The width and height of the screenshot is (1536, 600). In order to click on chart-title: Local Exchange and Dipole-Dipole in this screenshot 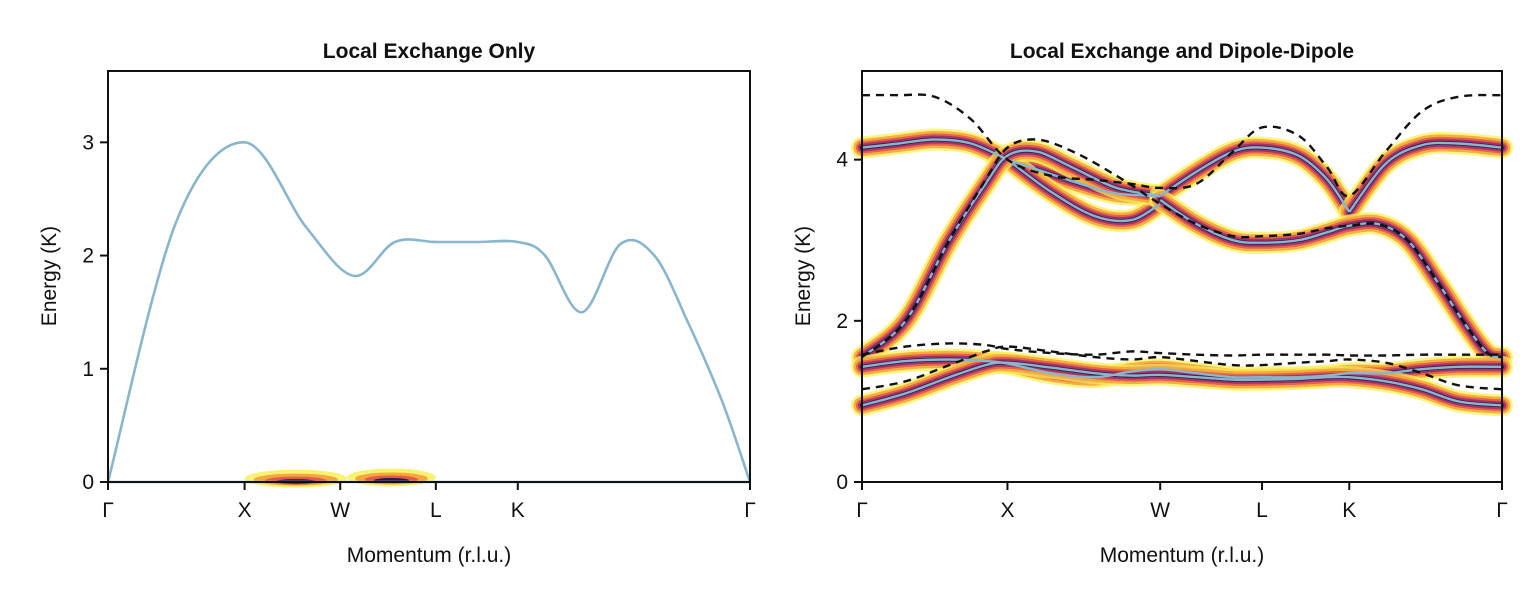, I will do `click(1182, 51)`.